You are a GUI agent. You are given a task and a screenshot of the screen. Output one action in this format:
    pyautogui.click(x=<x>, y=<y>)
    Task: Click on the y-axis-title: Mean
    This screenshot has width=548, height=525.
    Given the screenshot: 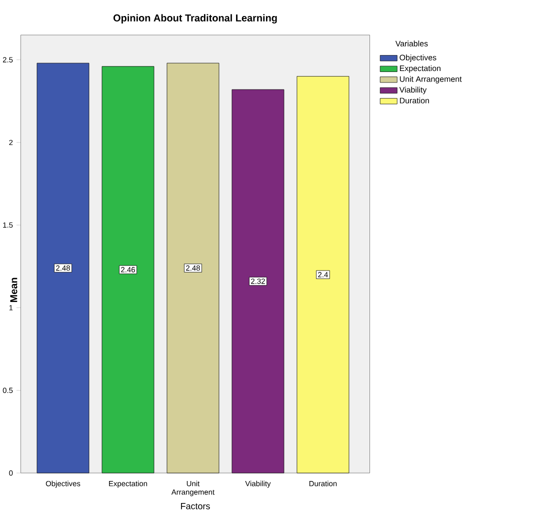 What is the action you would take?
    pyautogui.click(x=14, y=290)
    